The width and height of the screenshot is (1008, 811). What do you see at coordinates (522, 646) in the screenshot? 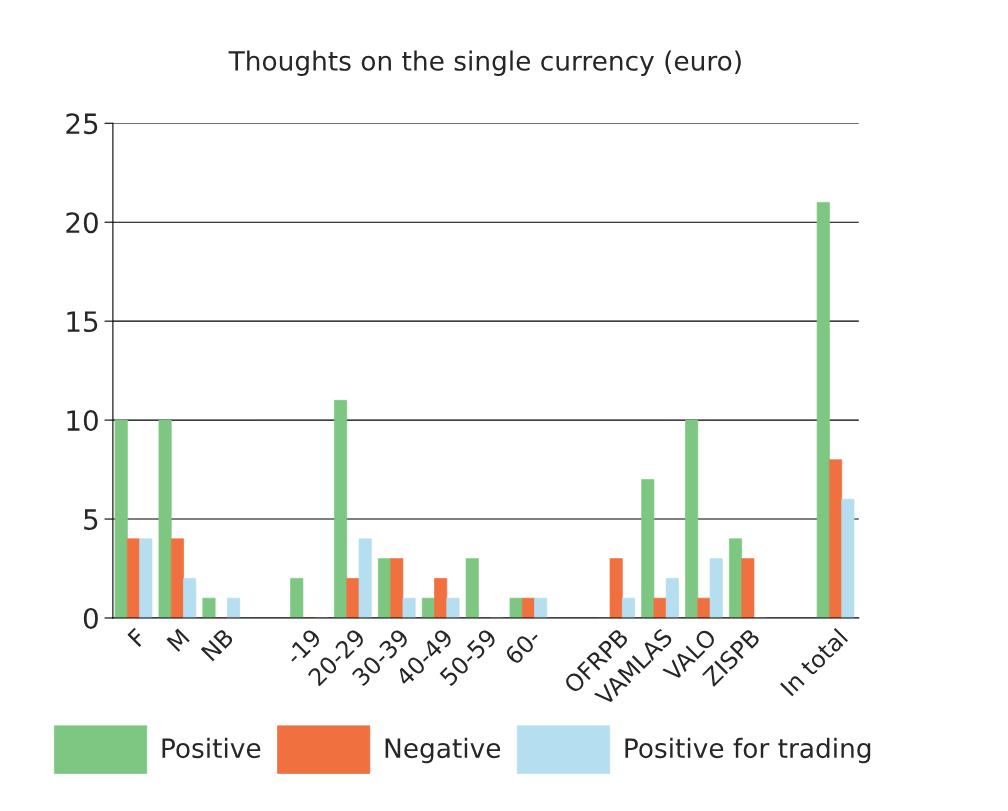
I see `x-tick-label: 60-` at bounding box center [522, 646].